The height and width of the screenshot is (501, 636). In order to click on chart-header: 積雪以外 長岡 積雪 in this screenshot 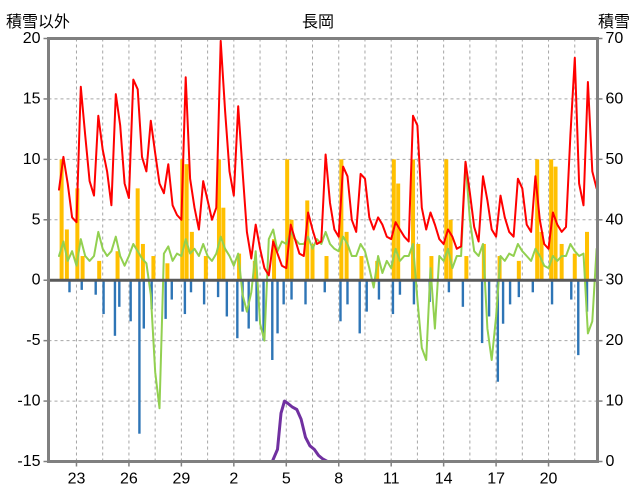, I will do `click(318, 17)`.